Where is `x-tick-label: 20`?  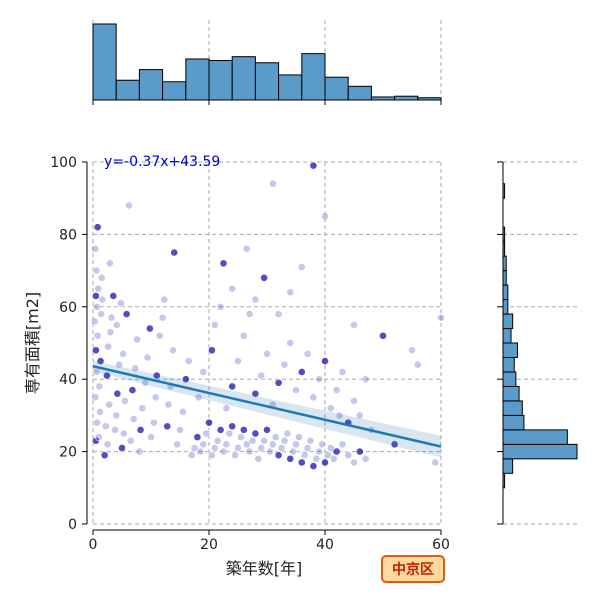 x-tick-label: 20 is located at coordinates (209, 545).